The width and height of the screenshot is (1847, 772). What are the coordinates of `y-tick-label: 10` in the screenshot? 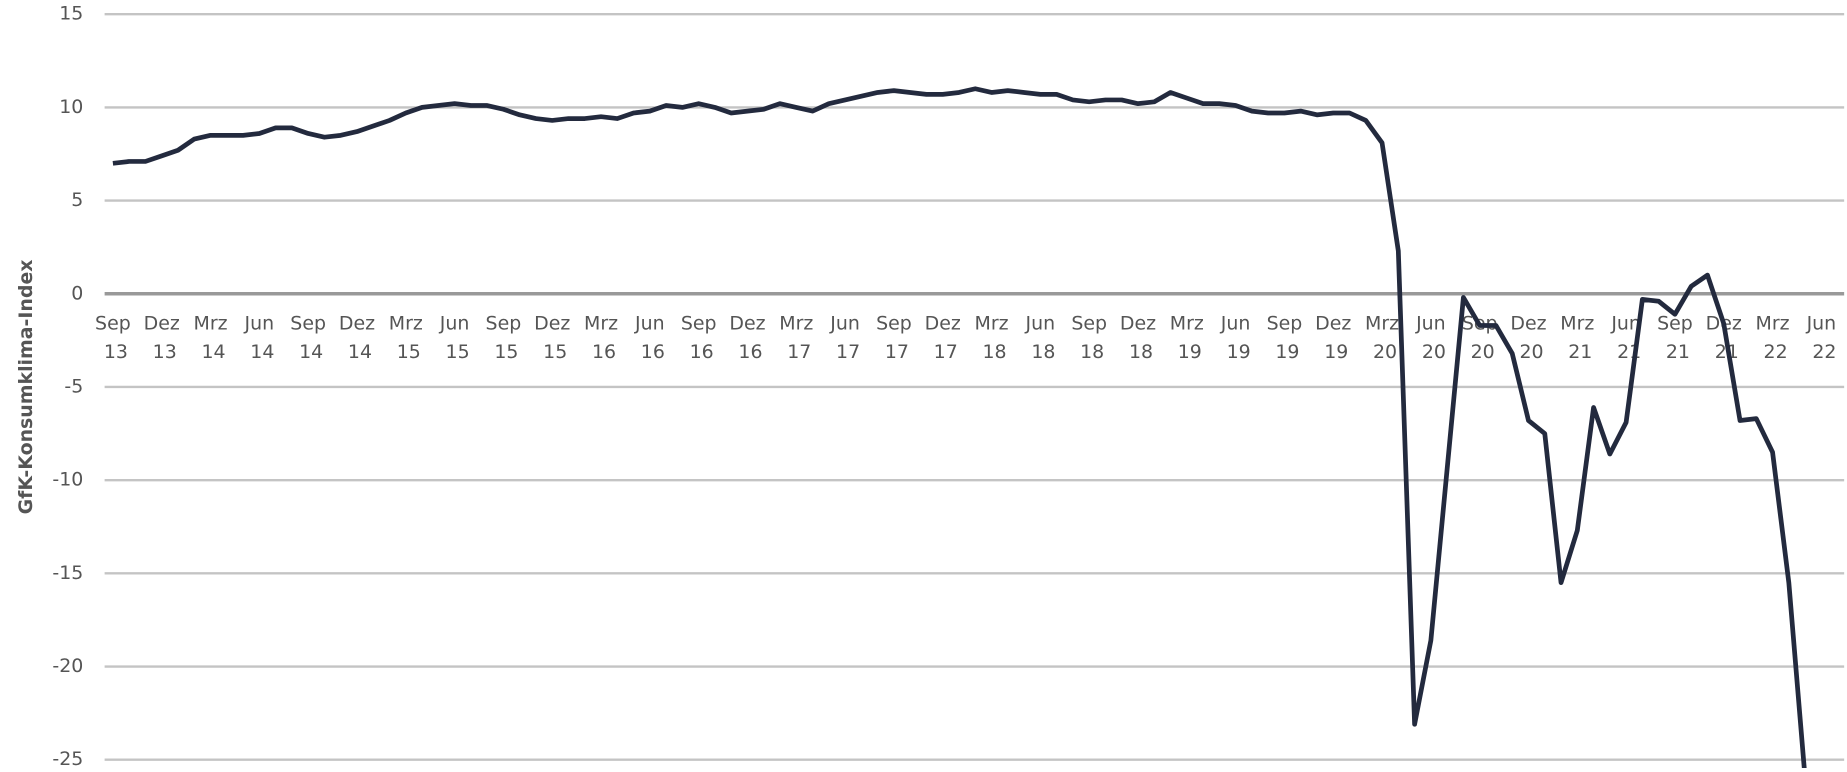 It's located at (71, 107).